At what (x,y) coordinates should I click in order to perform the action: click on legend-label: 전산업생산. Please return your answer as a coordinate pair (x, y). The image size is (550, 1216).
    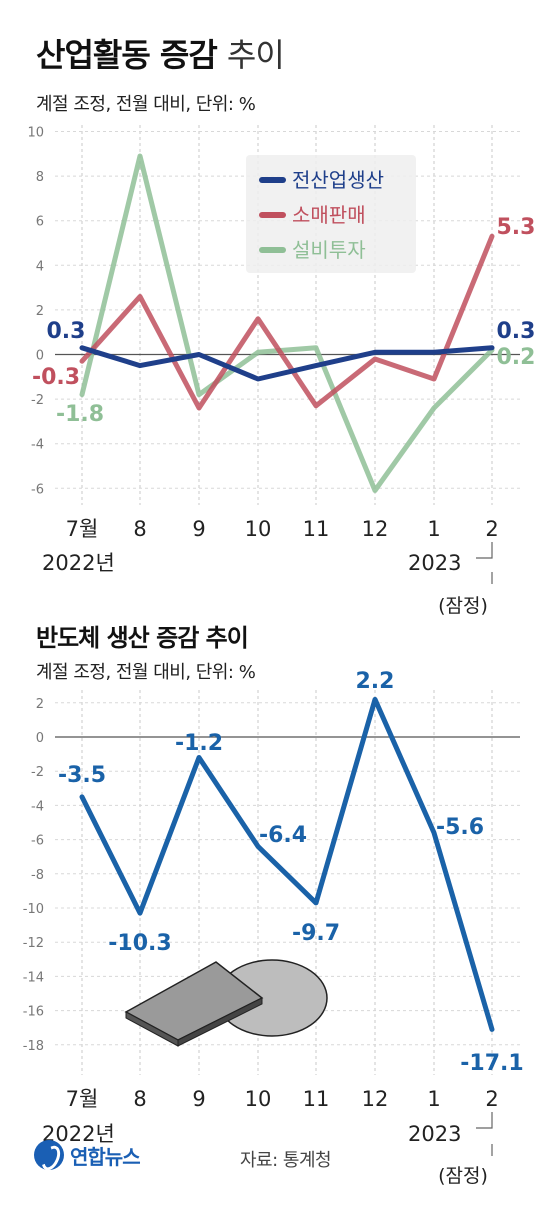
    Looking at the image, I should click on (338, 180).